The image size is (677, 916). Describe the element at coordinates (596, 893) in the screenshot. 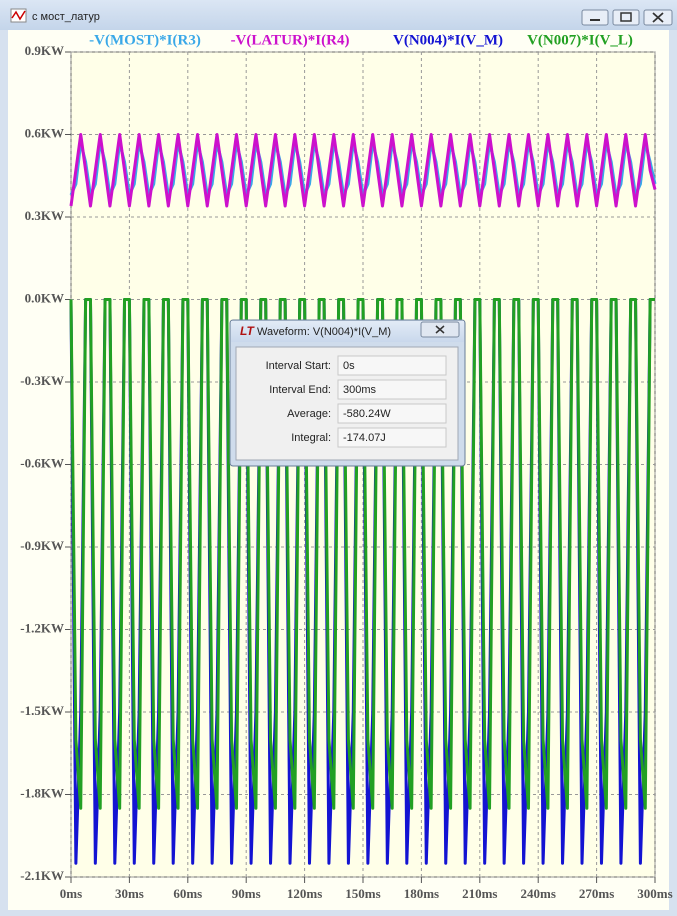

I see `x-tick-label: 270ms` at that location.